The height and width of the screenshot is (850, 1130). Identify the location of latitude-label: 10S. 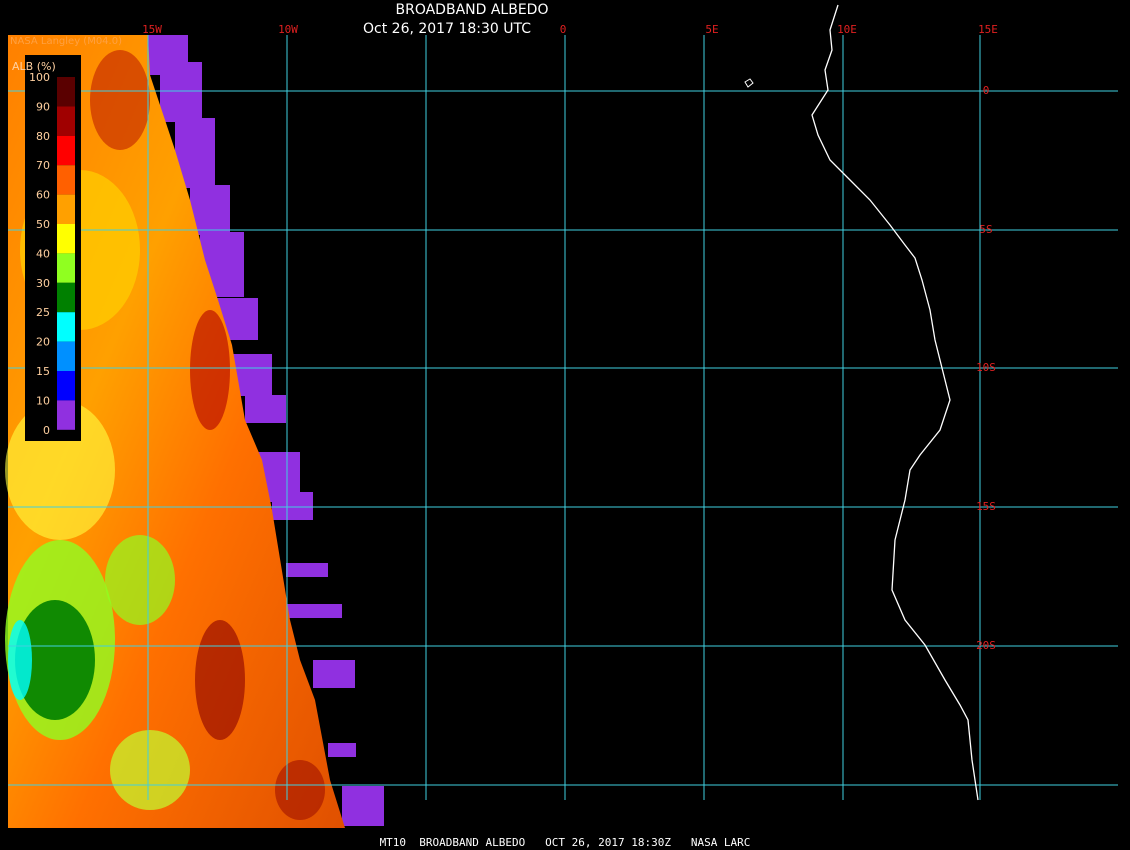
(986, 367).